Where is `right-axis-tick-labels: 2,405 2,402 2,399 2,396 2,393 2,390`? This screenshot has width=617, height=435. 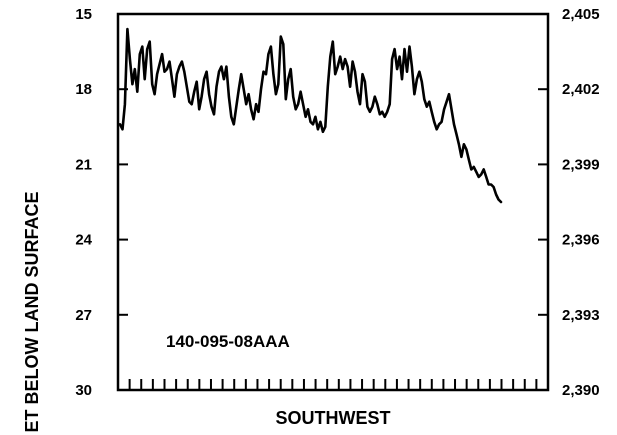
right-axis-tick-labels: 2,405 2,402 2,399 2,396 2,393 2,390 is located at coordinates (581, 202).